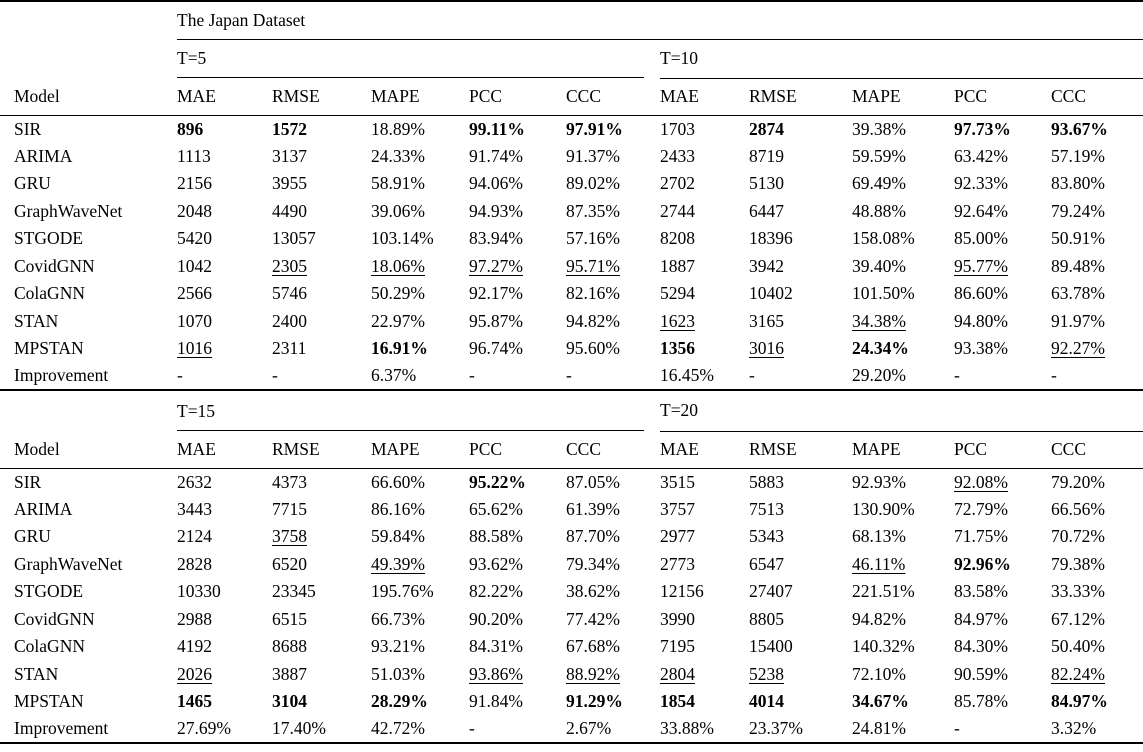 The height and width of the screenshot is (752, 1143). I want to click on metric-value: 86.16%, so click(398, 508).